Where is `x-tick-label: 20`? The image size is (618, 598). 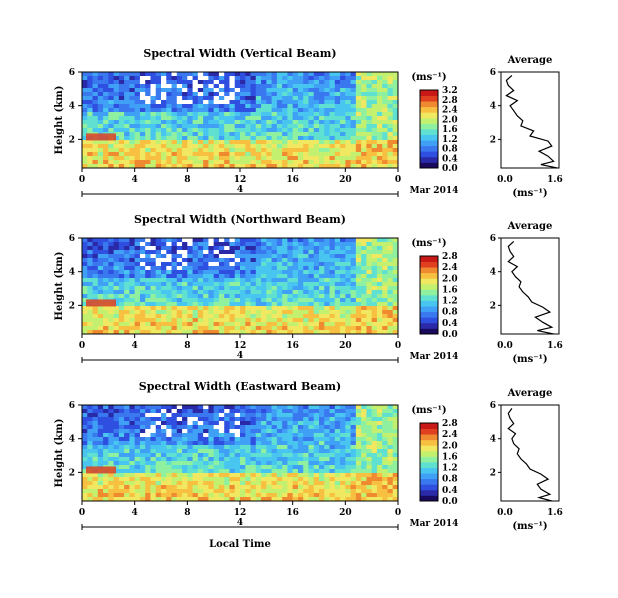 x-tick-label: 20 is located at coordinates (345, 513).